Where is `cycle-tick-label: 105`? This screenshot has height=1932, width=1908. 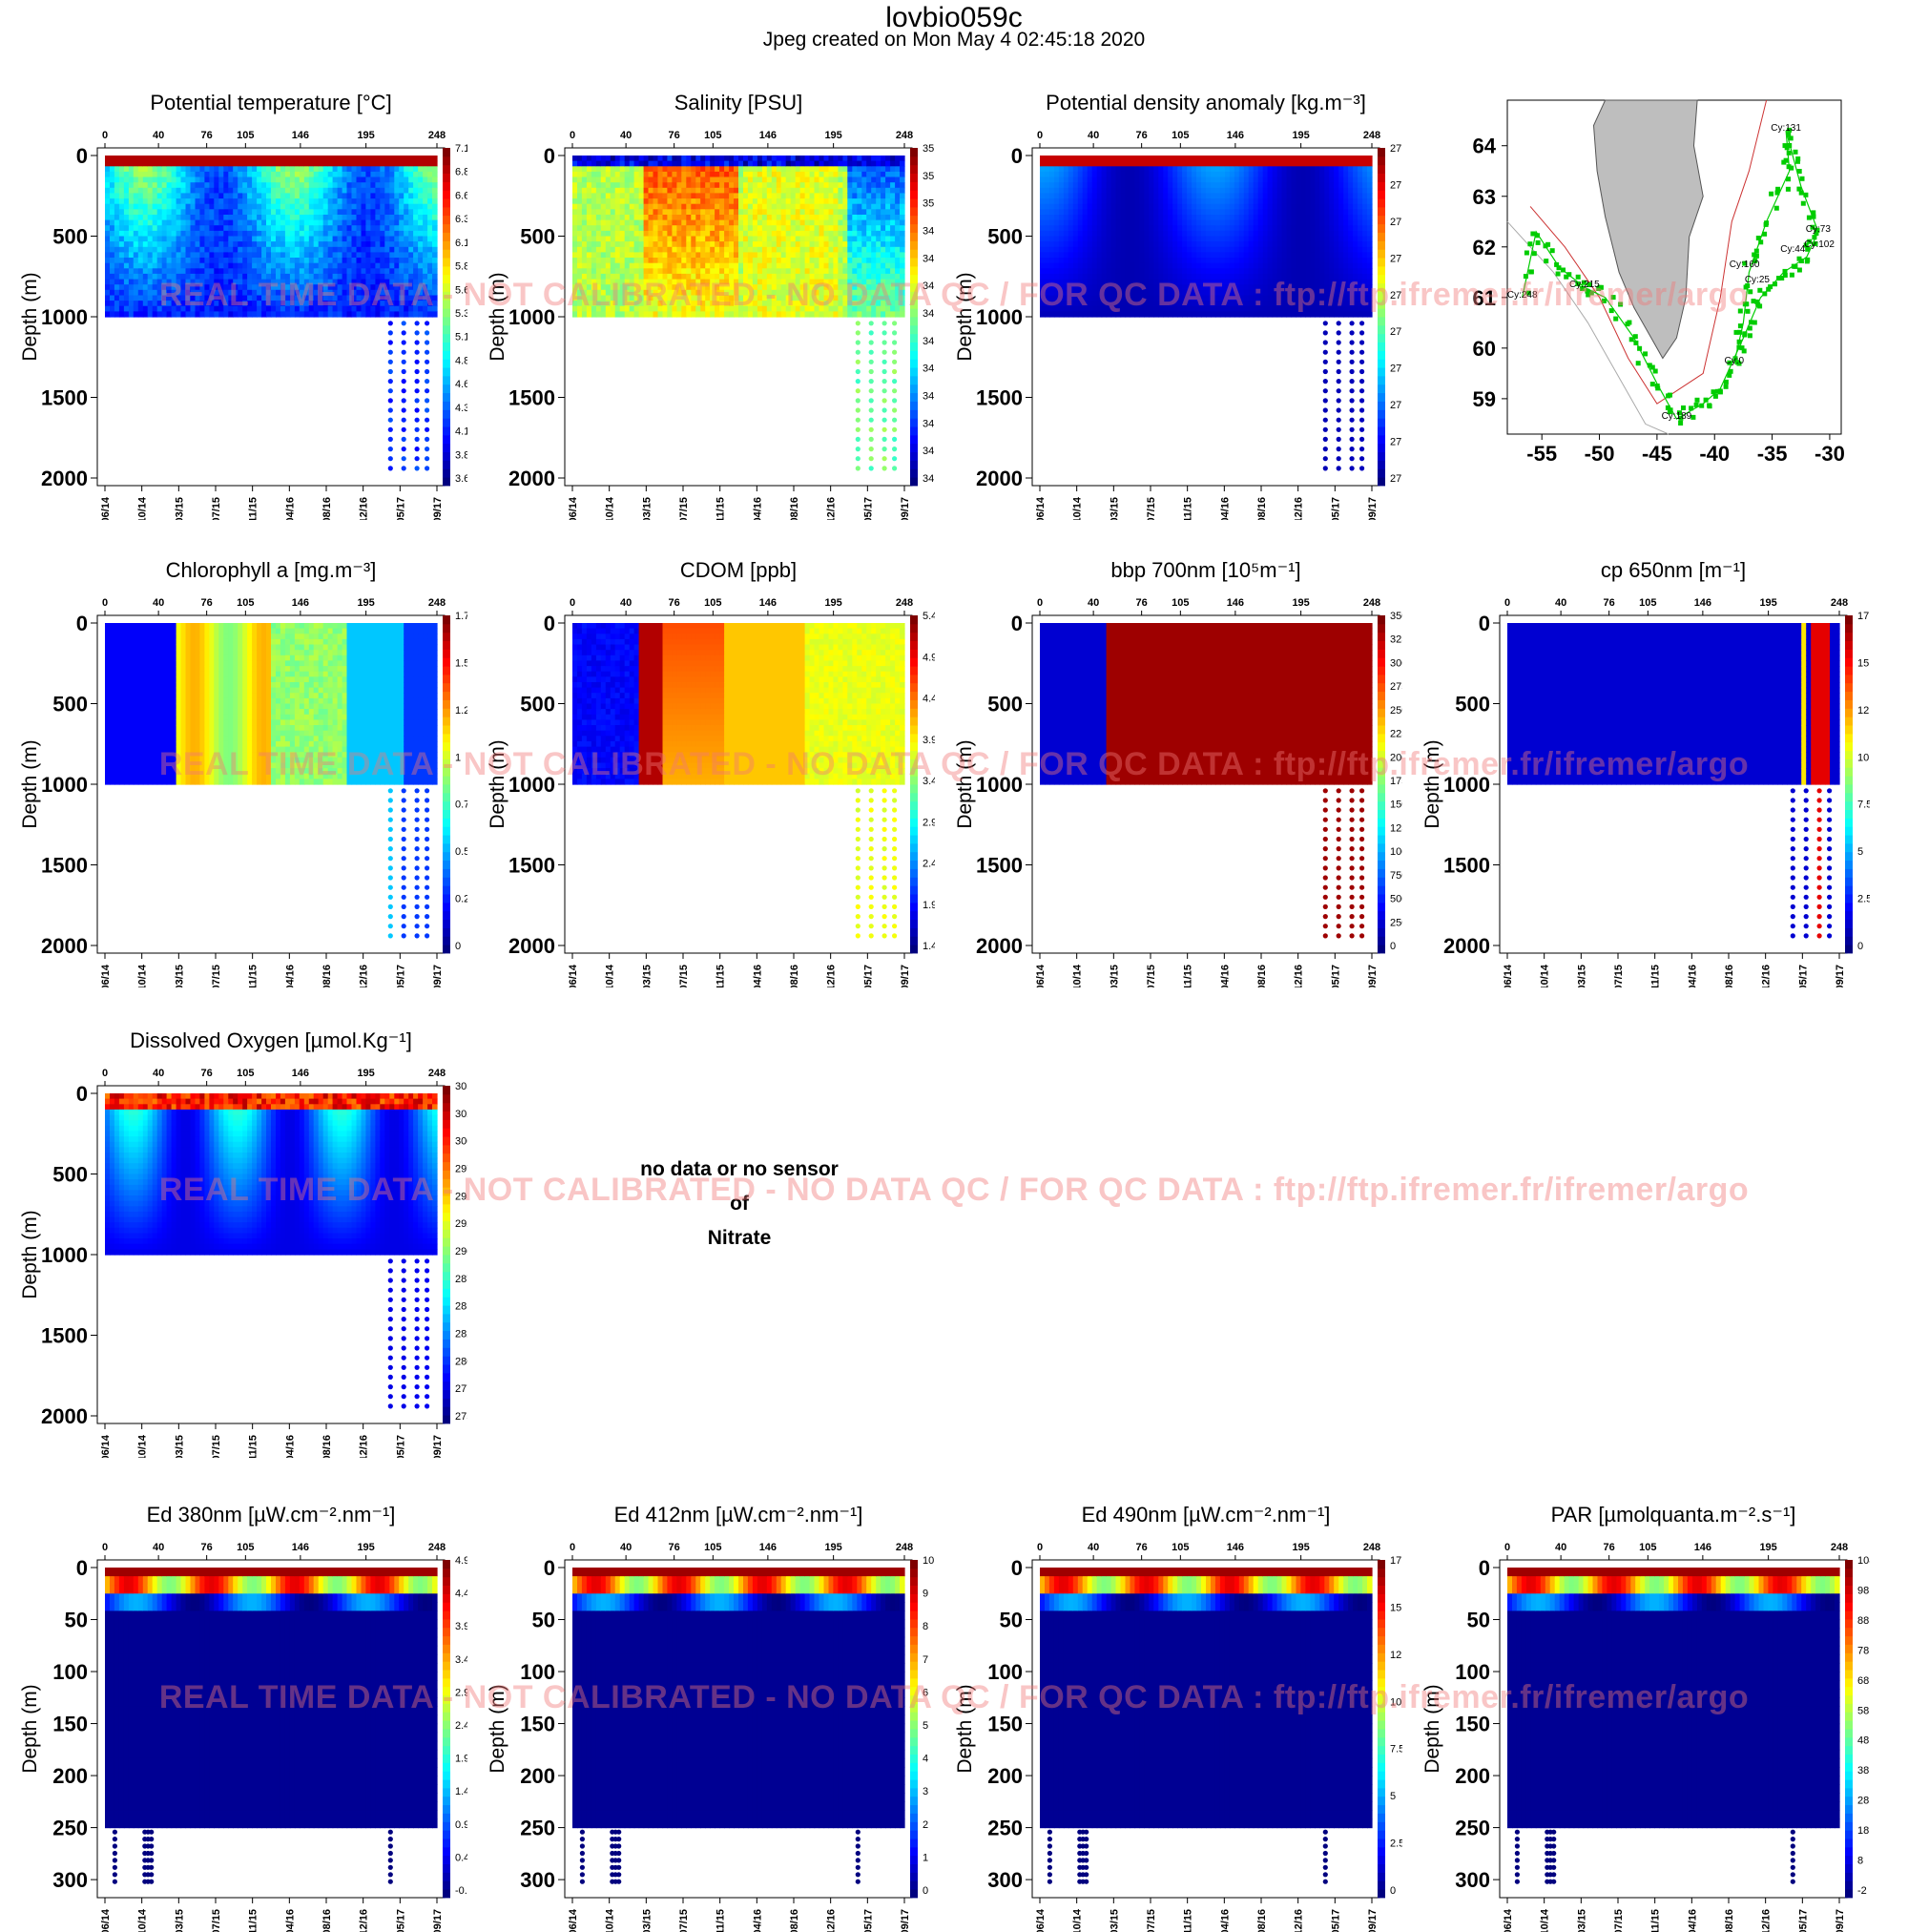 cycle-tick-label: 105 is located at coordinates (712, 135).